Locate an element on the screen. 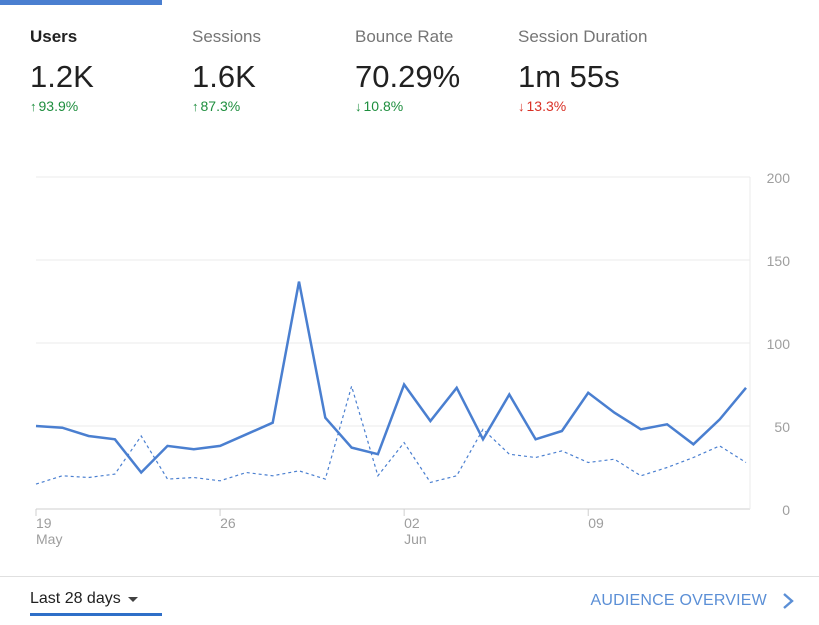 Image resolution: width=819 pixels, height=625 pixels. audience-overview-link: AUDIENCE OVERVIEW is located at coordinates (693, 601).